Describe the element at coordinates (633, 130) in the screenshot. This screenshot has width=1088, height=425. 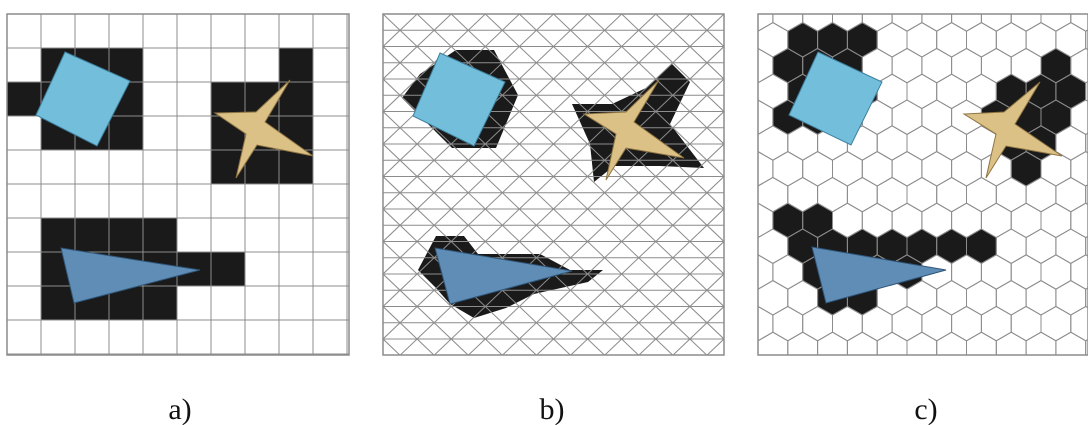
I see `panel-b-star-shape` at that location.